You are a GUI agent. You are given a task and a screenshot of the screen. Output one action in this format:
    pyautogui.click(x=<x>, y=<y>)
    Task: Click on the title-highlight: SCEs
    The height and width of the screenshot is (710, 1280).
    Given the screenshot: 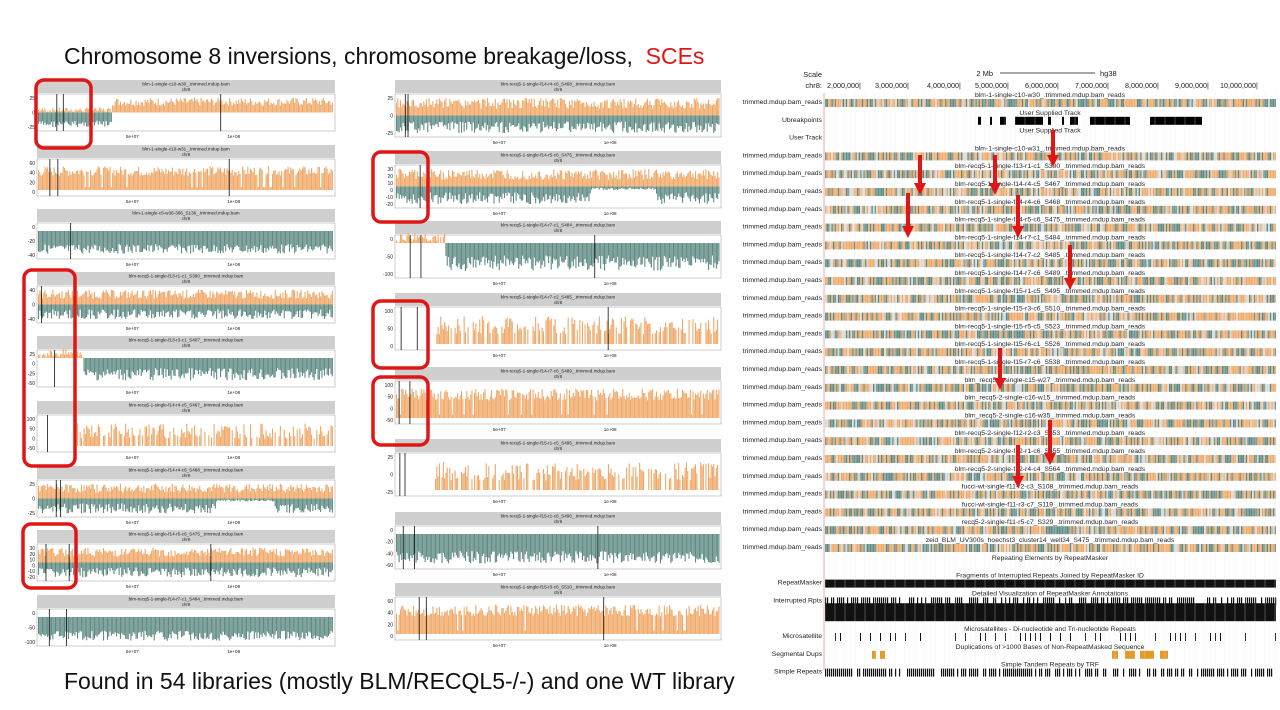 What is the action you would take?
    pyautogui.click(x=675, y=56)
    